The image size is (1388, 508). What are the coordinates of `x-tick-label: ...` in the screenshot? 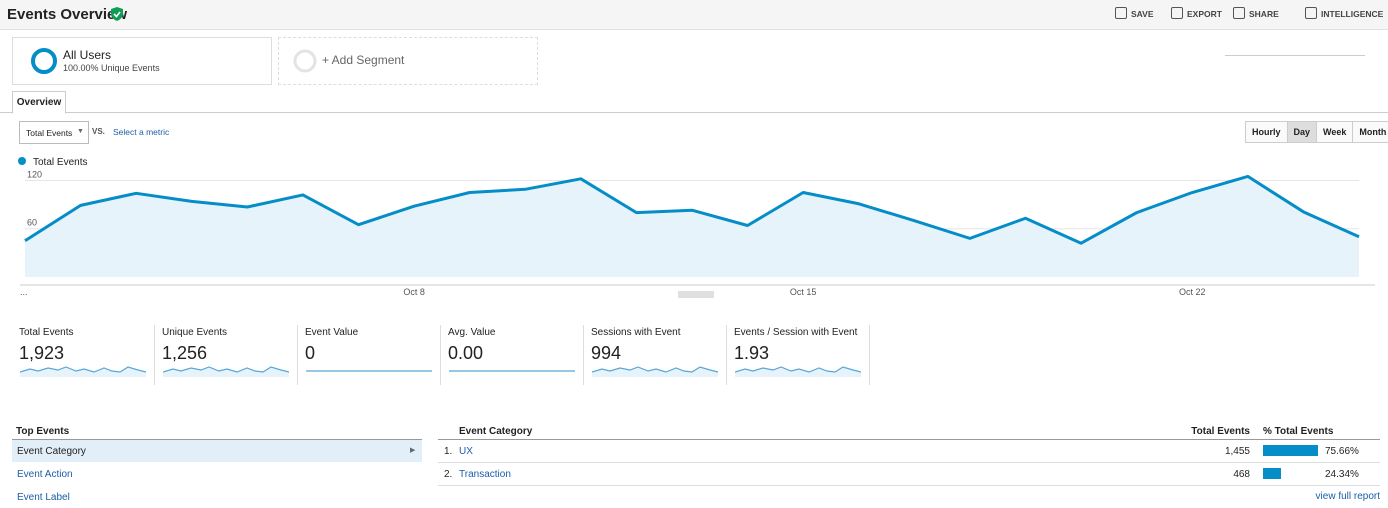 It's located at (24, 292).